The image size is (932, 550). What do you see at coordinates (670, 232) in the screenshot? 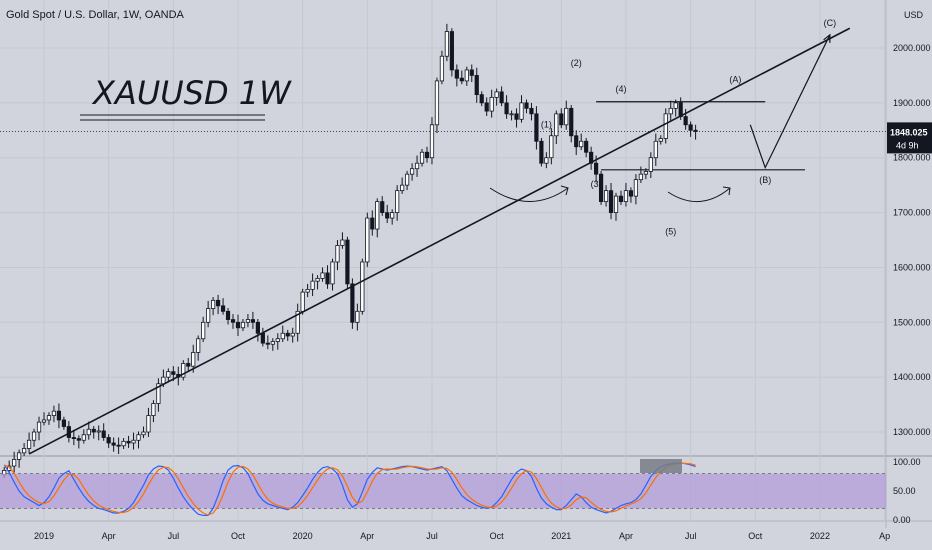
I see `wave-label: (5)` at bounding box center [670, 232].